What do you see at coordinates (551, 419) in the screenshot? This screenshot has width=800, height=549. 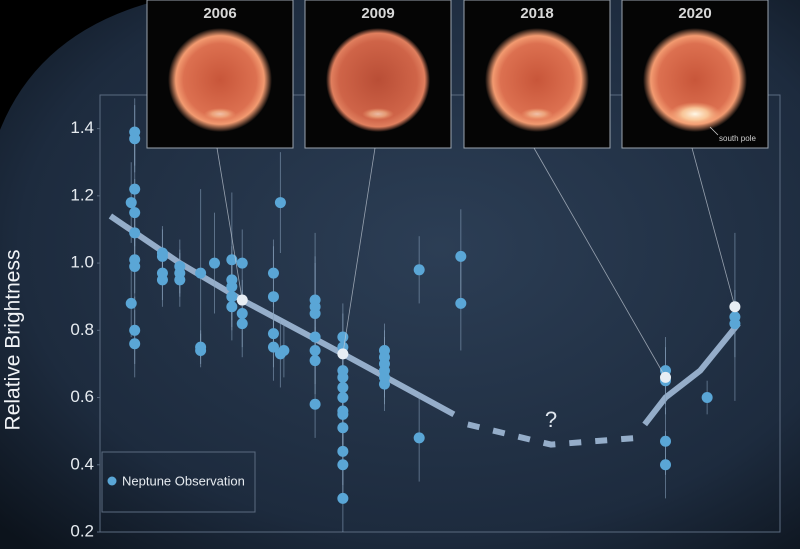 I see `gap-label: ?` at bounding box center [551, 419].